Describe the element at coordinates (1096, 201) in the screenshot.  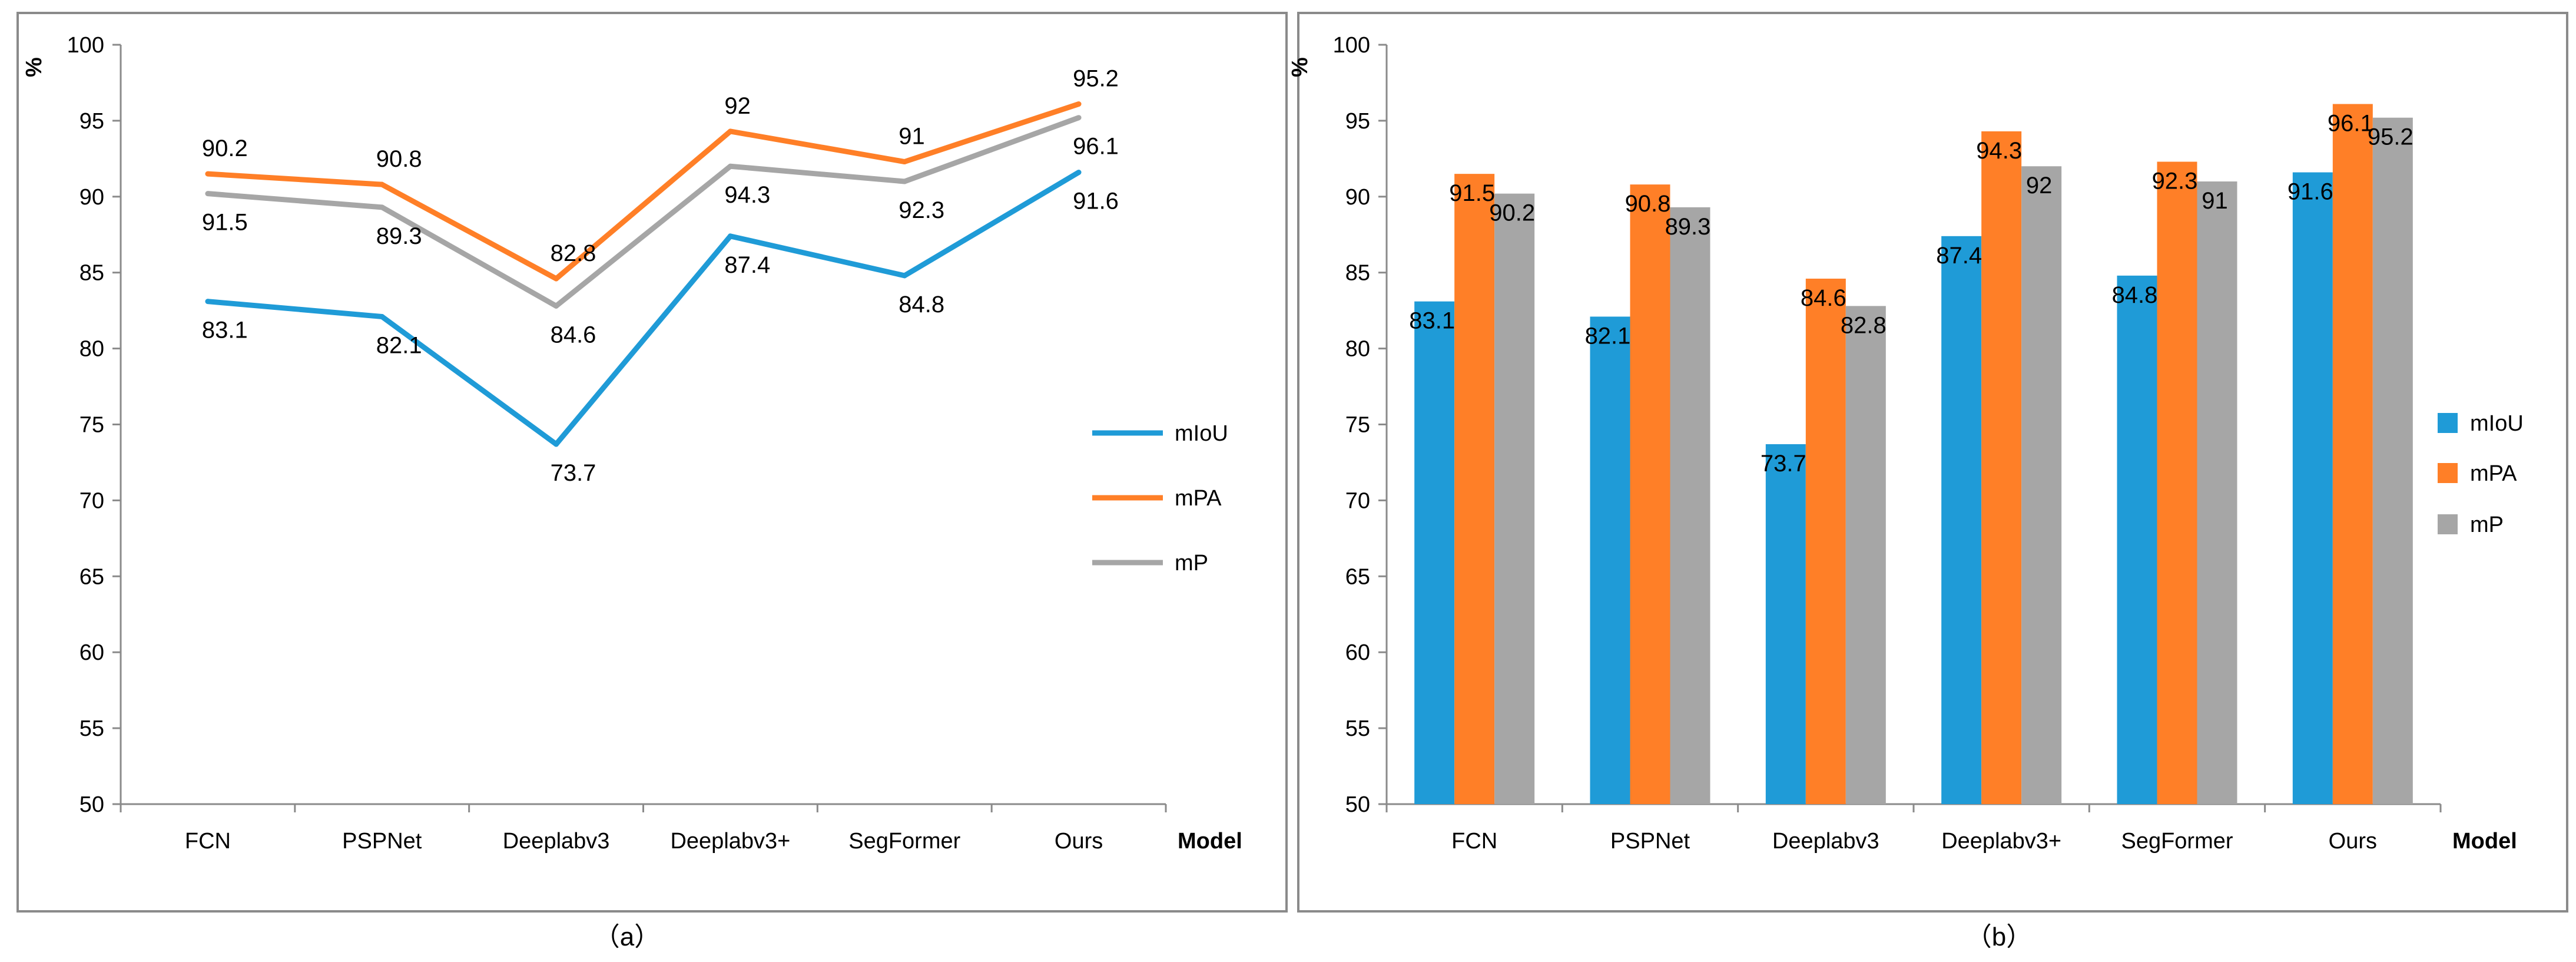
I see `data-label-miou: 91.6` at that location.